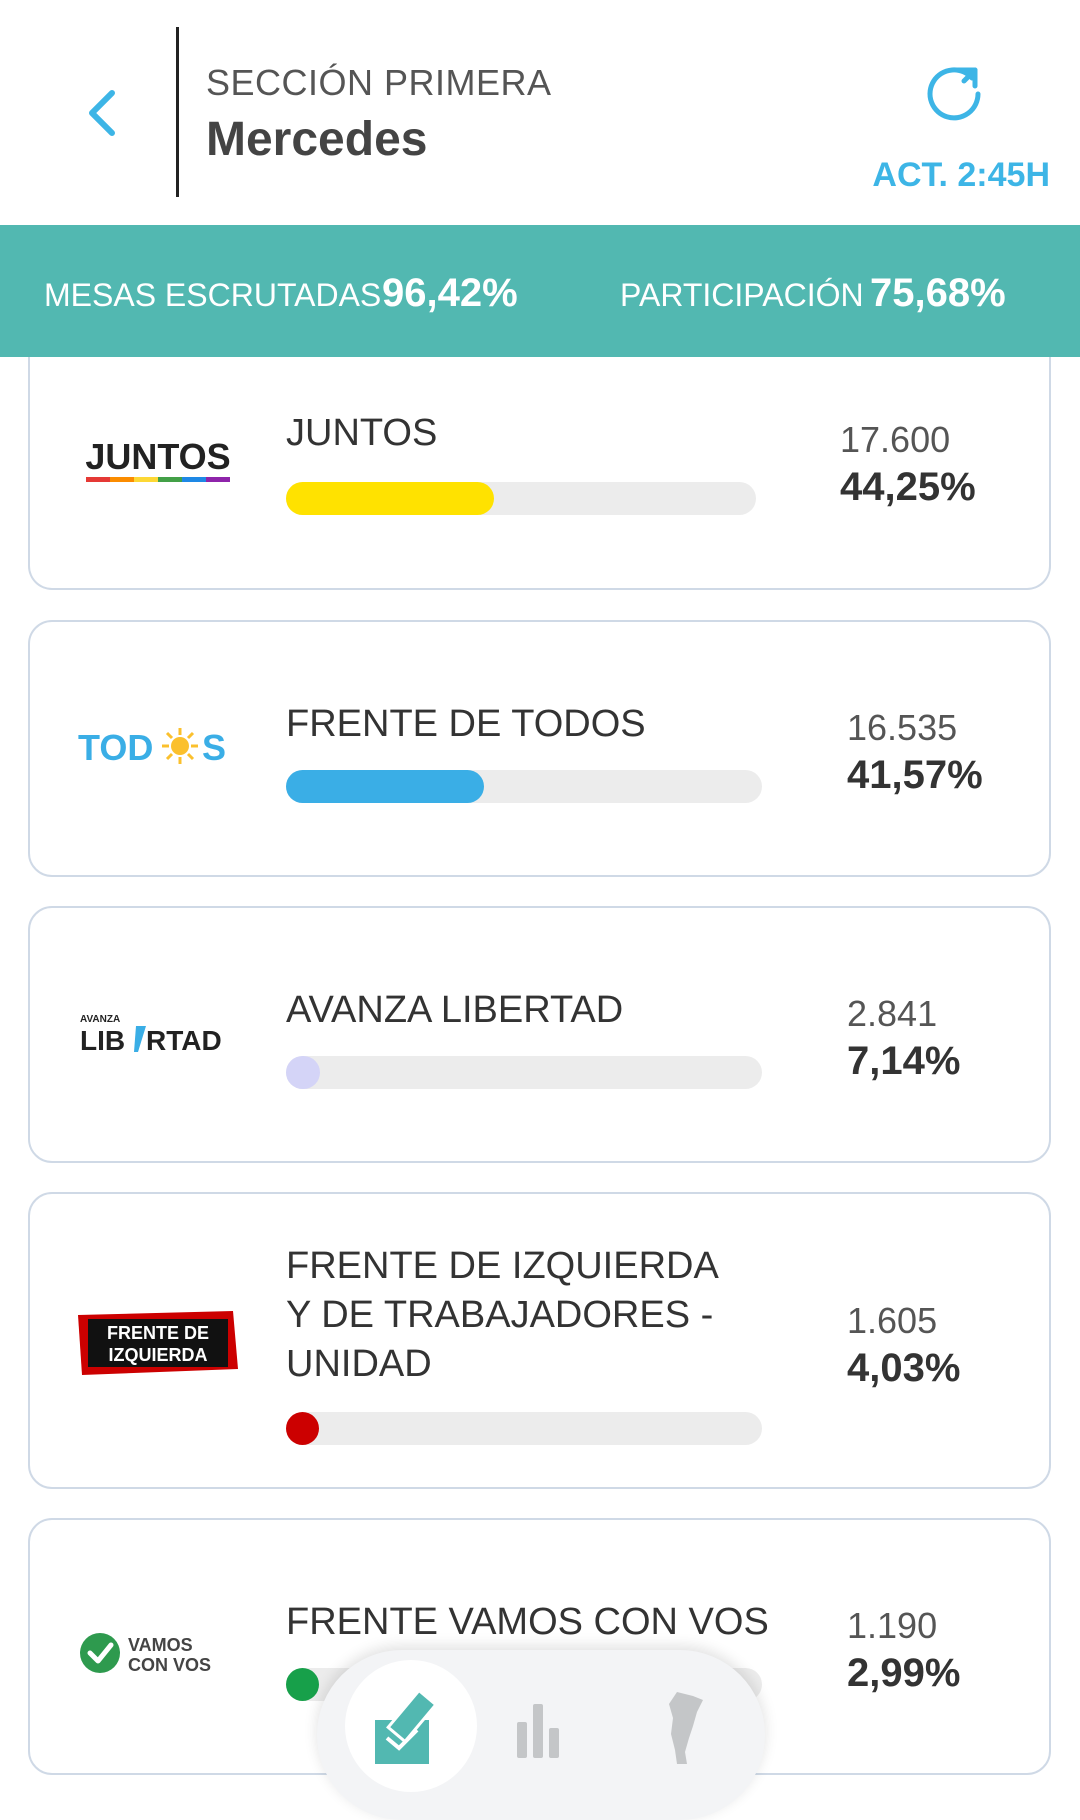 This screenshot has height=1820, width=1080. What do you see at coordinates (904, 1673) in the screenshot?
I see `party-percentage: 2,99%` at bounding box center [904, 1673].